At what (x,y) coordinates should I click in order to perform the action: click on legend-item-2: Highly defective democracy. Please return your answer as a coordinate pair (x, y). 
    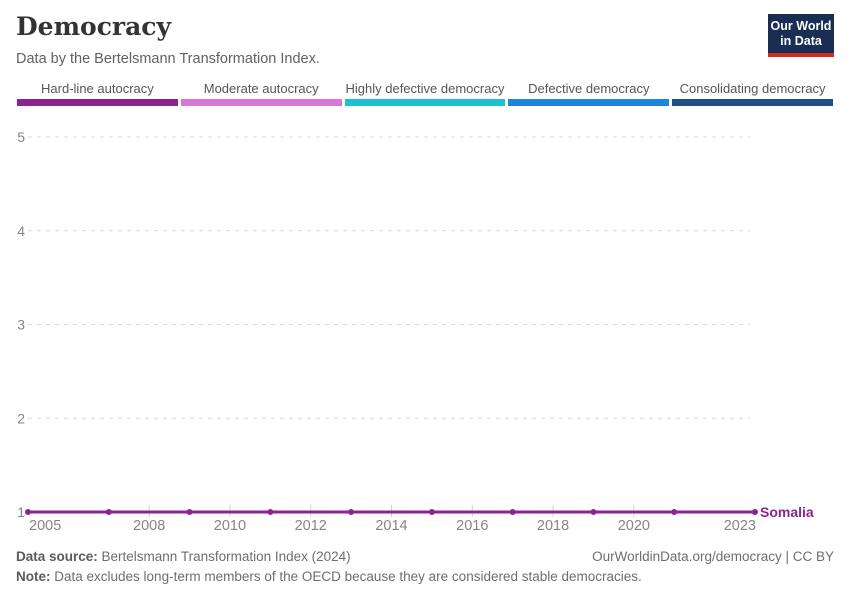
    Looking at the image, I should click on (425, 93).